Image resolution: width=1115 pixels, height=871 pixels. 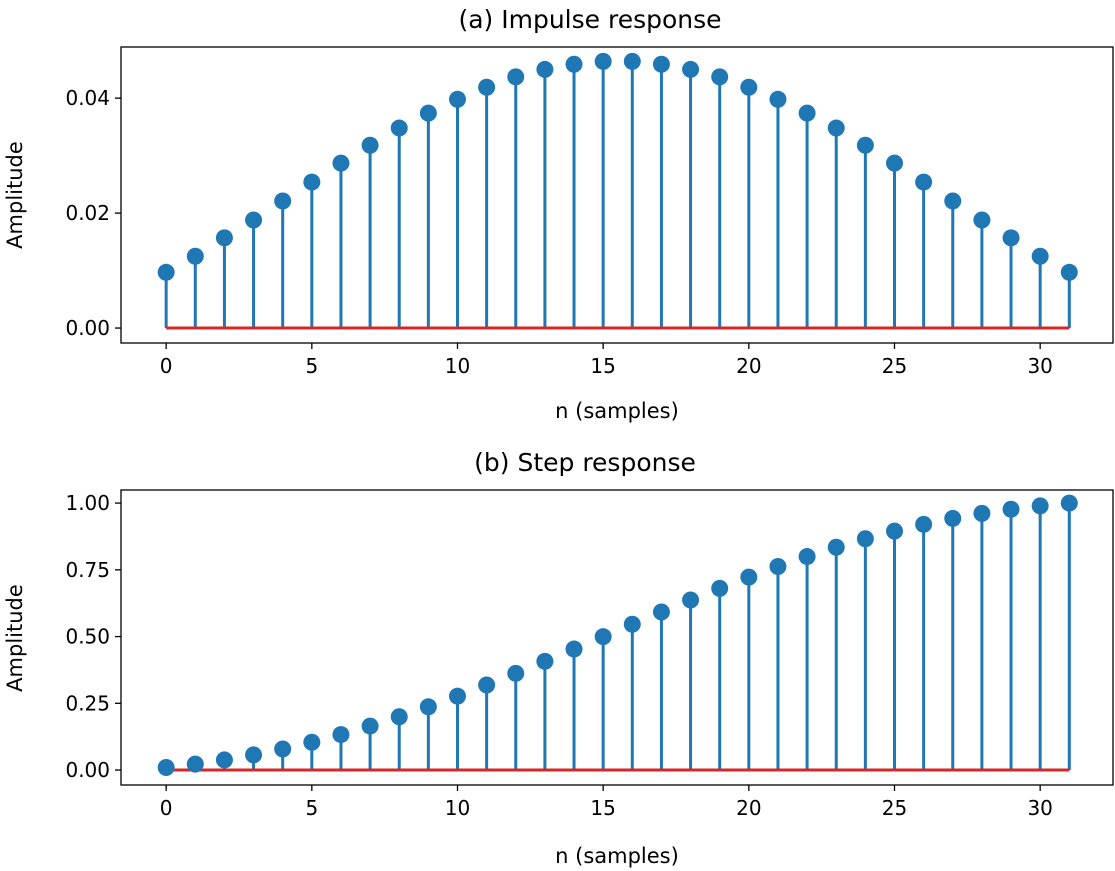 I want to click on y-tick-label: 0.50, so click(x=87, y=637).